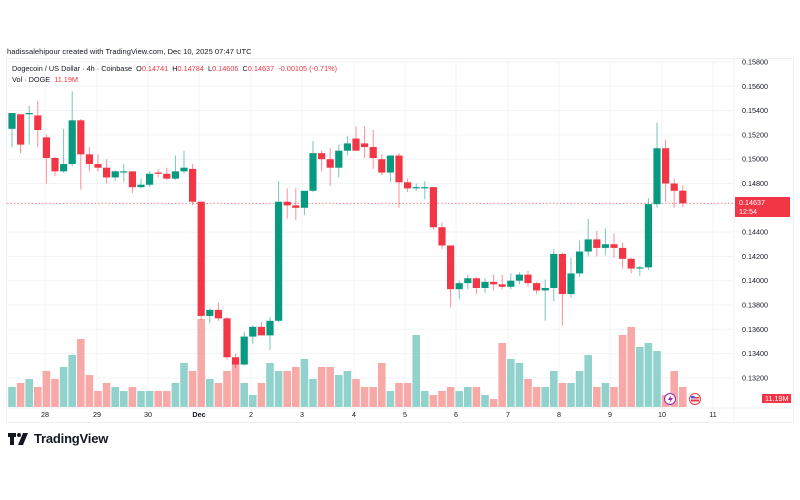 The height and width of the screenshot is (500, 800). What do you see at coordinates (31, 79) in the screenshot?
I see `volume-label: Vol · DOGE` at bounding box center [31, 79].